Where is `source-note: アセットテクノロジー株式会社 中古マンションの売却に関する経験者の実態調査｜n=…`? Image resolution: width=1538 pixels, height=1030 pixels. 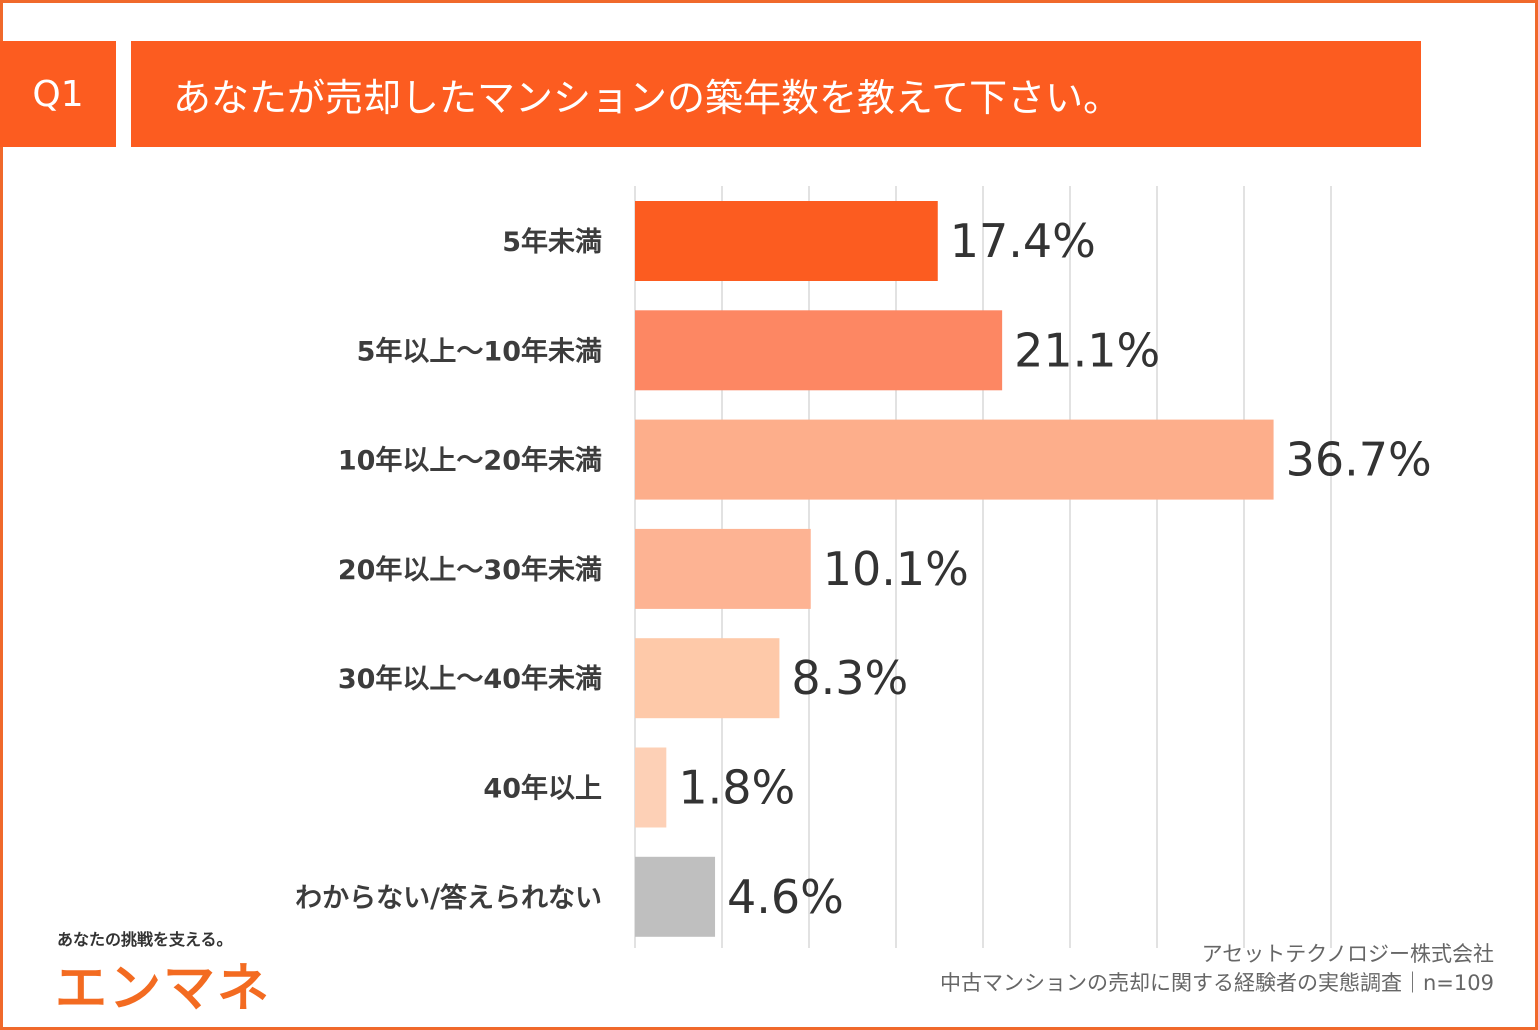
source-note: アセットテクノロジー株式会社 中古マンションの売却に関する経験者の実態調査｜n=… is located at coordinates (1217, 969).